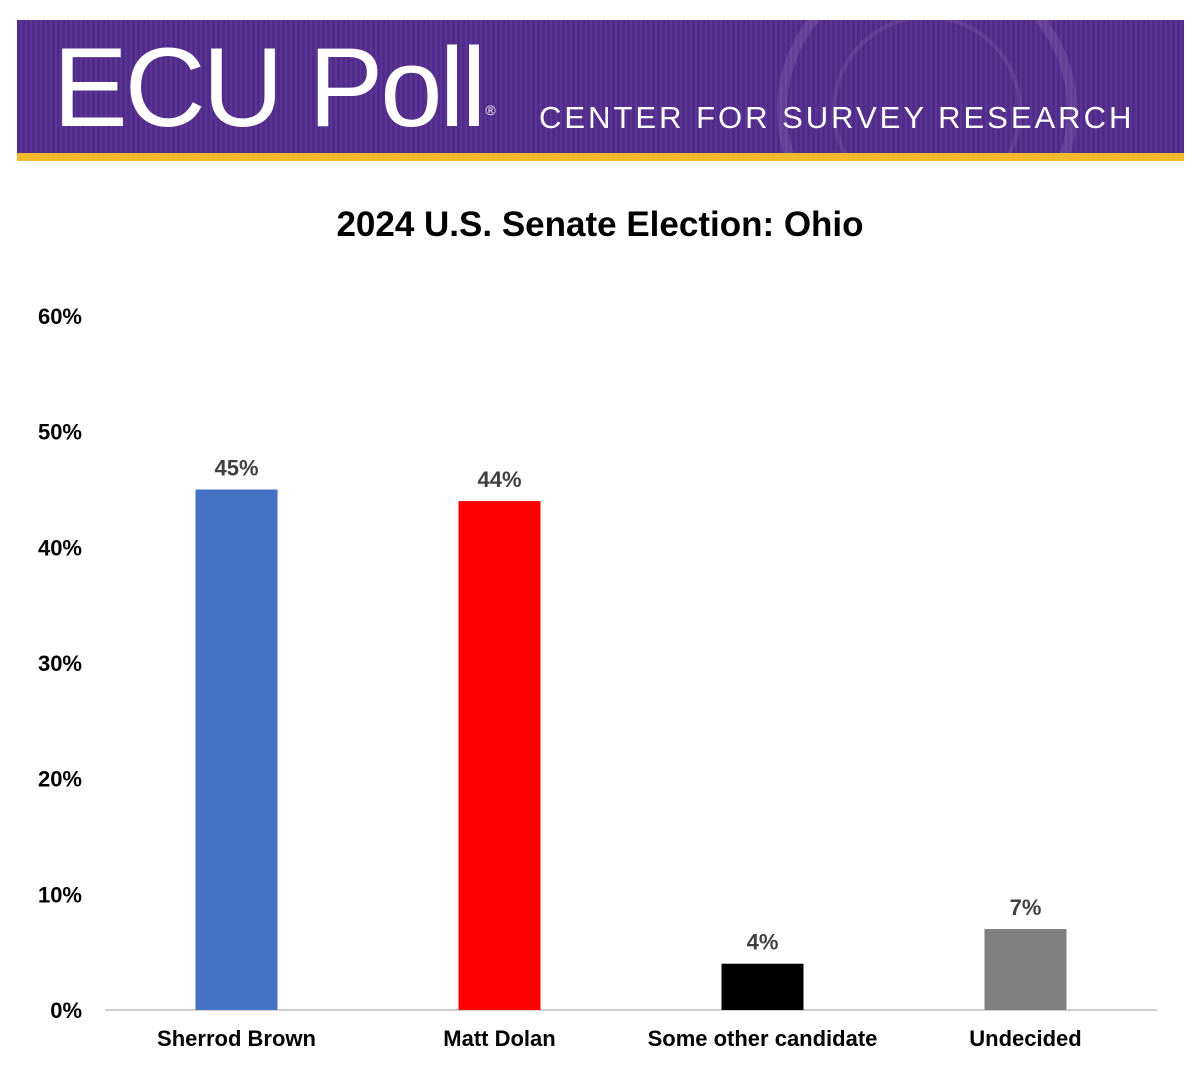  I want to click on banner-gold-stripe, so click(600, 157).